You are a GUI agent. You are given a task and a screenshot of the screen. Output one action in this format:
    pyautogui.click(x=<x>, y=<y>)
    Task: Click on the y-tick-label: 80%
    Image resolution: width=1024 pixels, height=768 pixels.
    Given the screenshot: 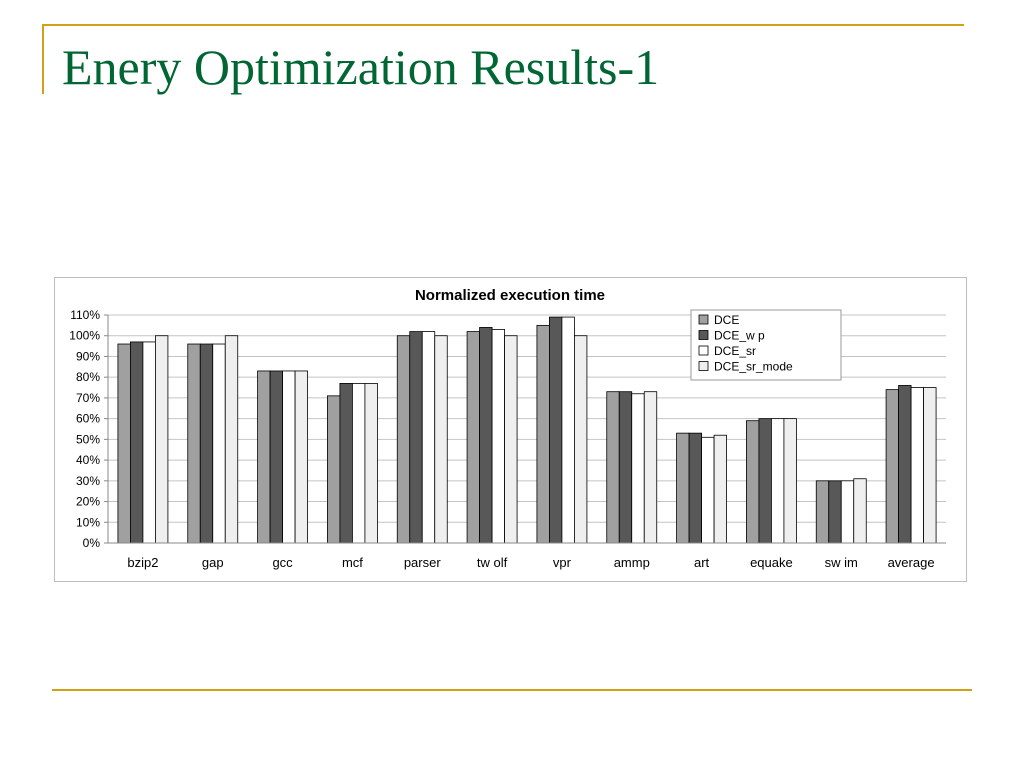 What is the action you would take?
    pyautogui.click(x=88, y=377)
    